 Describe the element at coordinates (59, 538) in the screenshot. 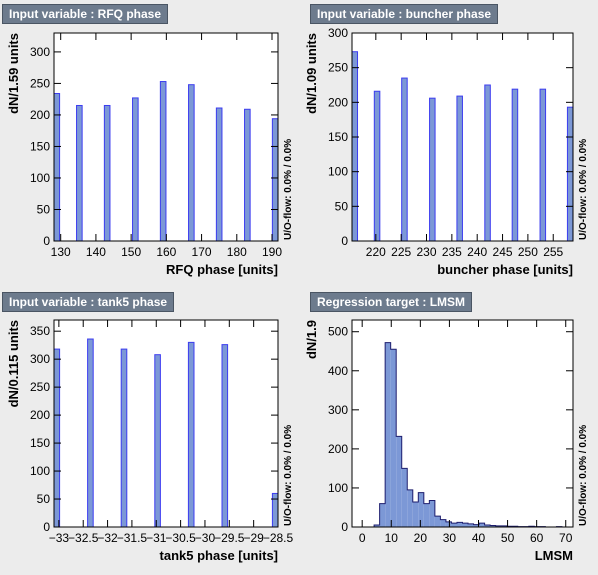

I see `x-tick-label: −33` at that location.